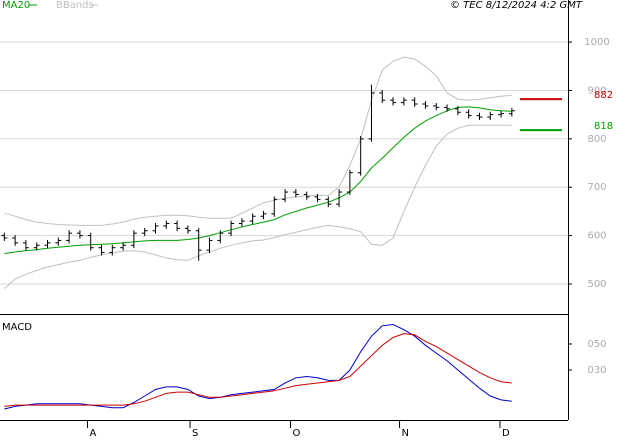  I want to click on x-tick-label: S, so click(195, 433).